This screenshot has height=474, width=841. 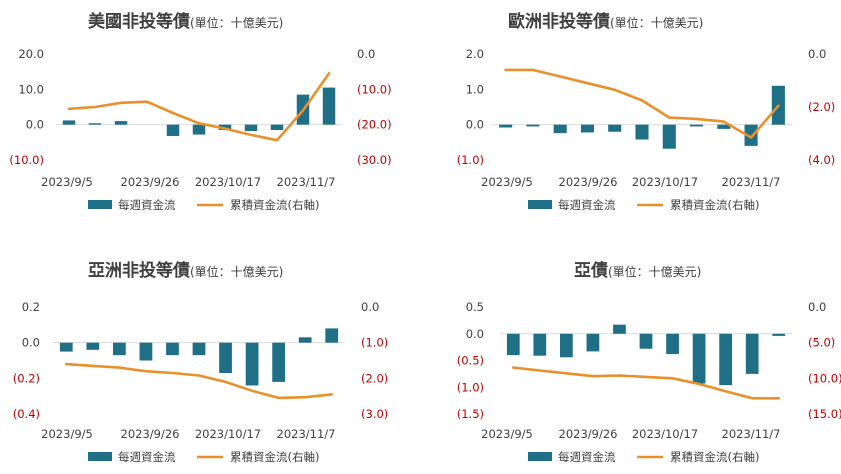 I want to click on chart-title-main: 亞債, so click(x=591, y=270).